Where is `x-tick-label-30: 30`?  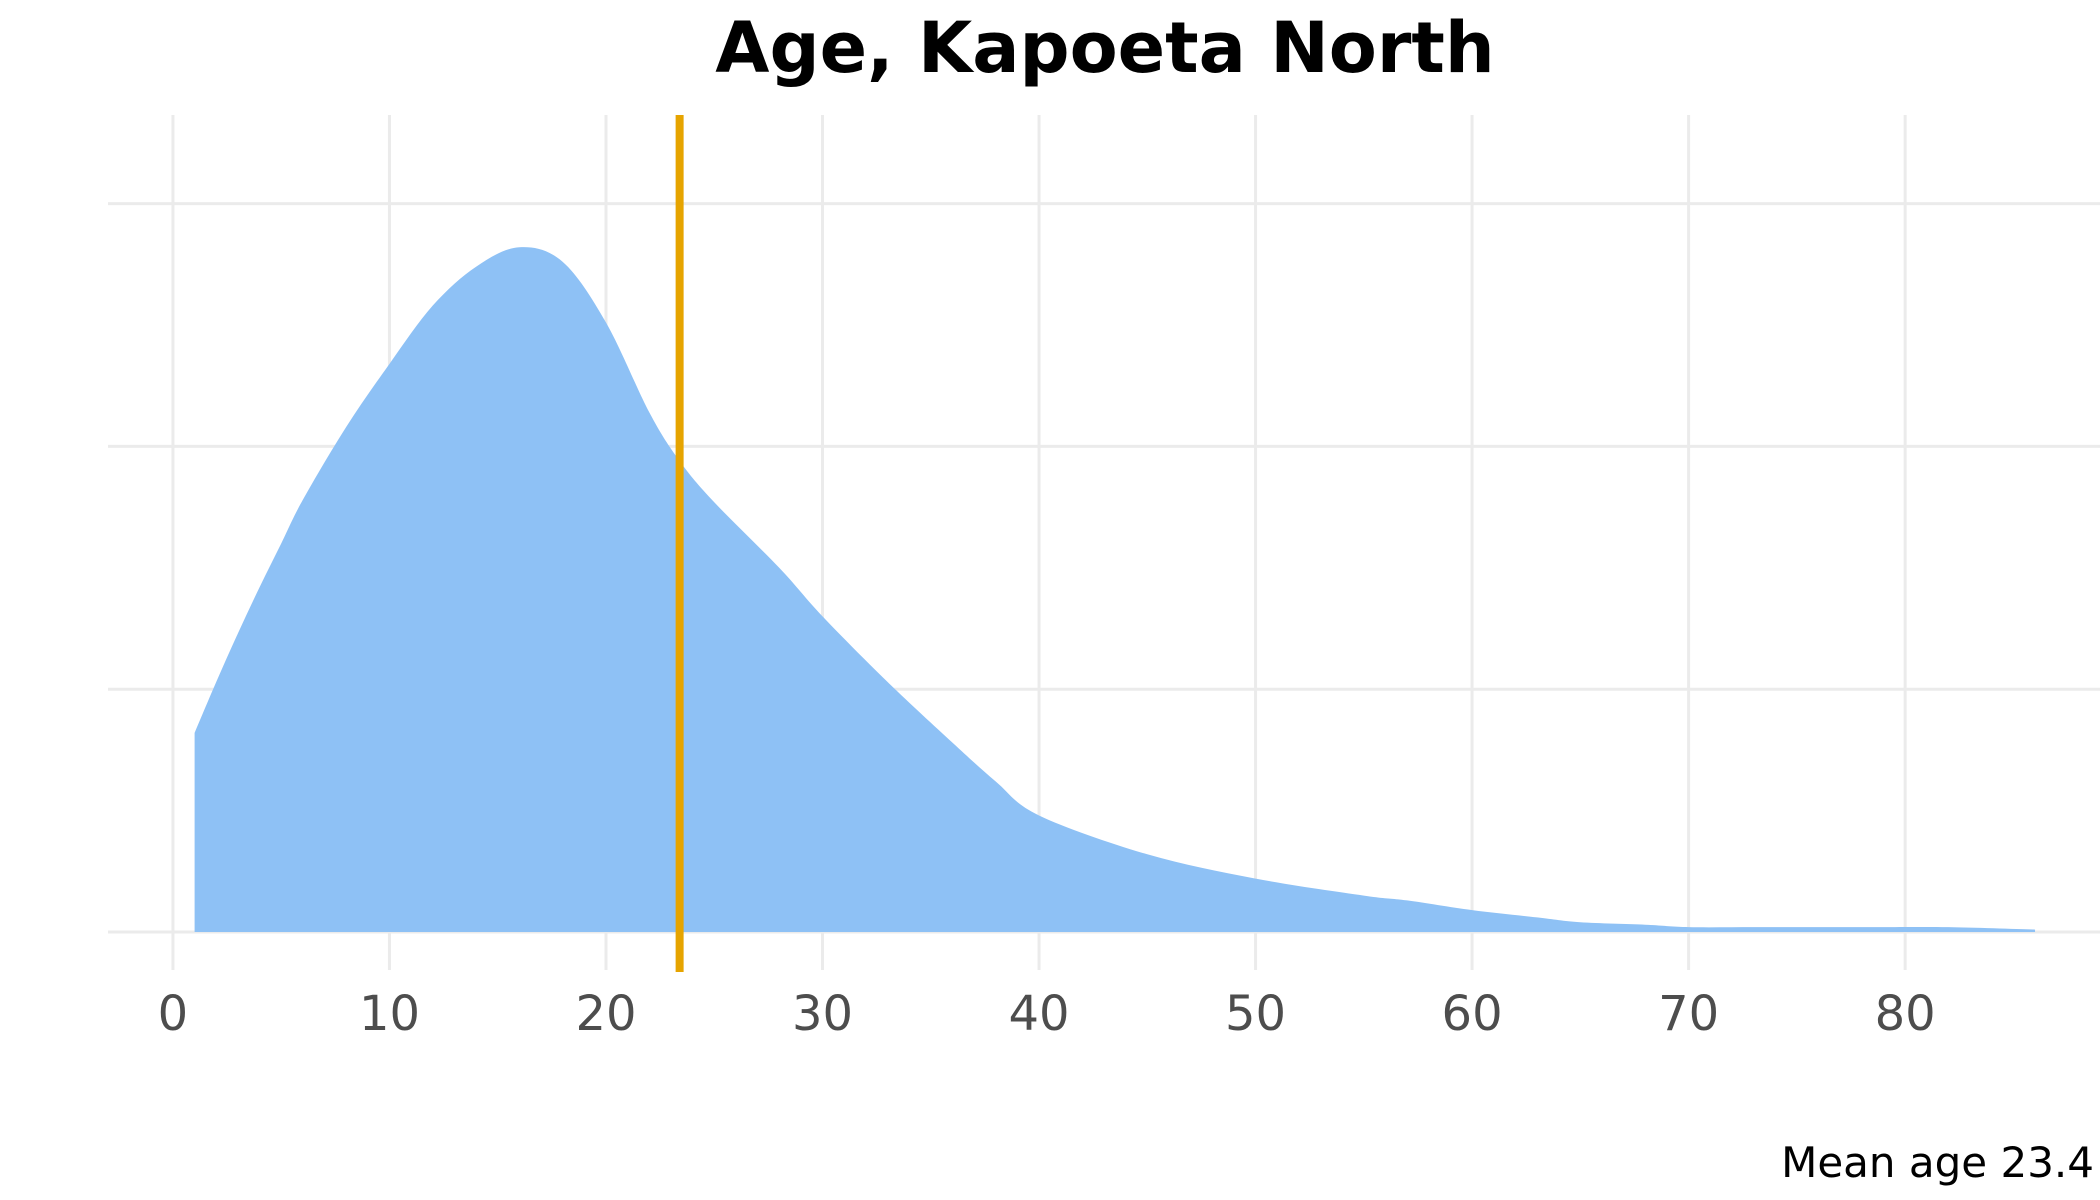 x-tick-label-30: 30 is located at coordinates (822, 1014).